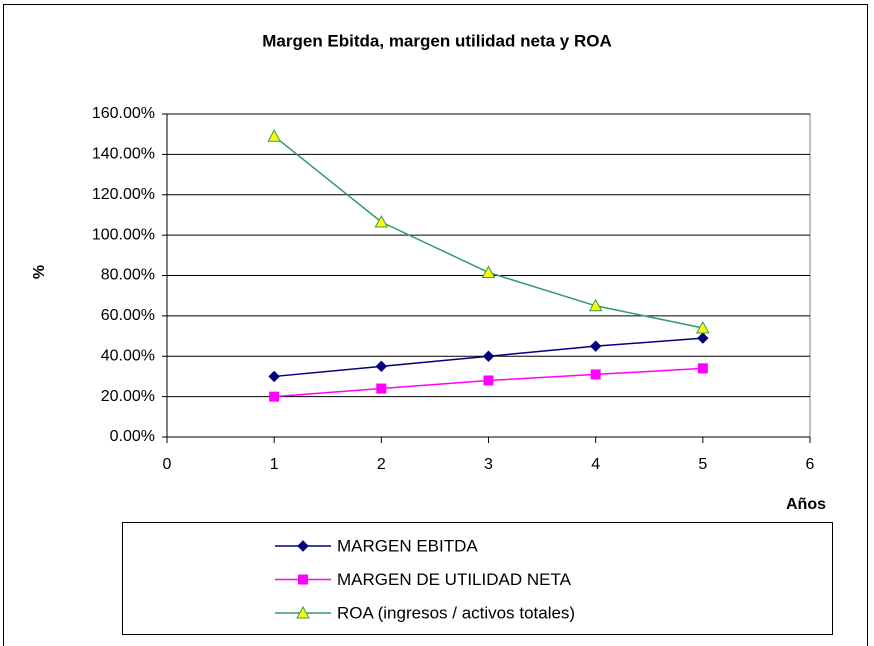  What do you see at coordinates (810, 464) in the screenshot?
I see `x-tick-label: 6` at bounding box center [810, 464].